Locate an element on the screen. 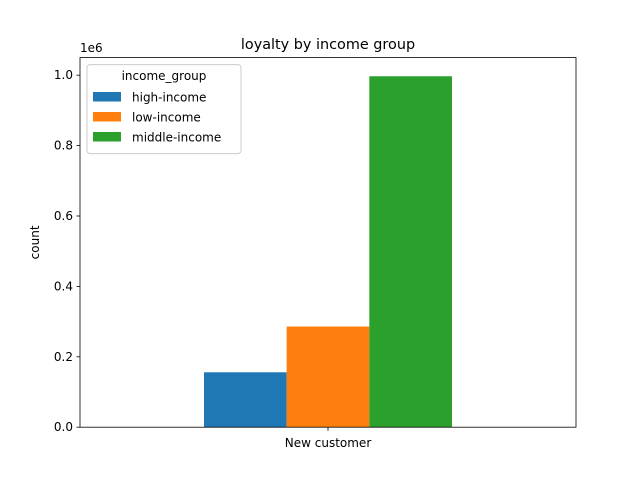 The height and width of the screenshot is (480, 640). y-tick-label: 1.0 is located at coordinates (63, 75).